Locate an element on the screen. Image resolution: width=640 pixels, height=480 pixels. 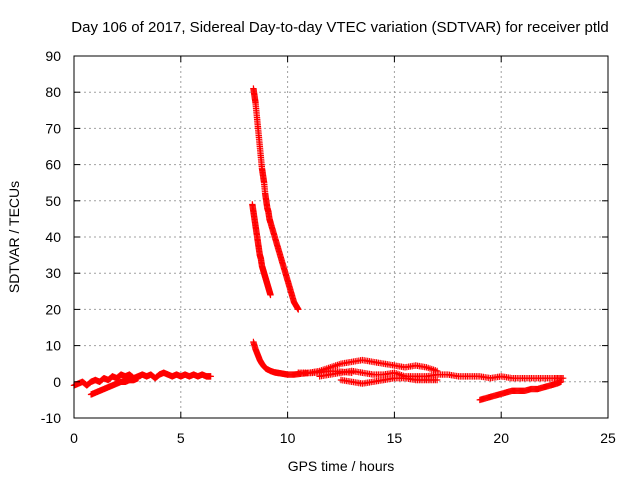
y-tick-label: 30 is located at coordinates (53, 273).